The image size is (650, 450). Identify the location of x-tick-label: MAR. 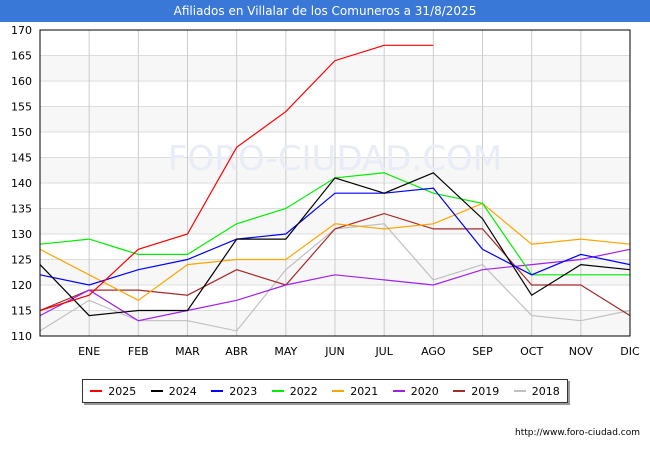
(187, 351).